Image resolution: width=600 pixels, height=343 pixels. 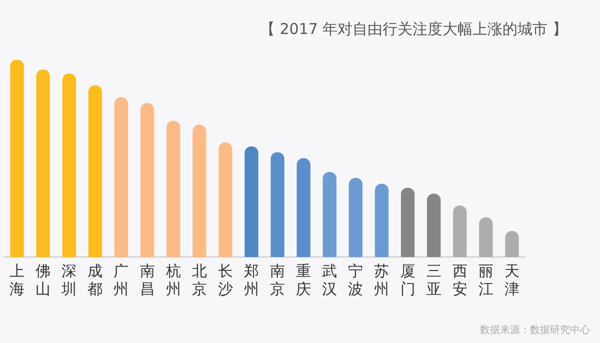 What do you see at coordinates (330, 280) in the screenshot?
I see `x-tick-label: 武汉` at bounding box center [330, 280].